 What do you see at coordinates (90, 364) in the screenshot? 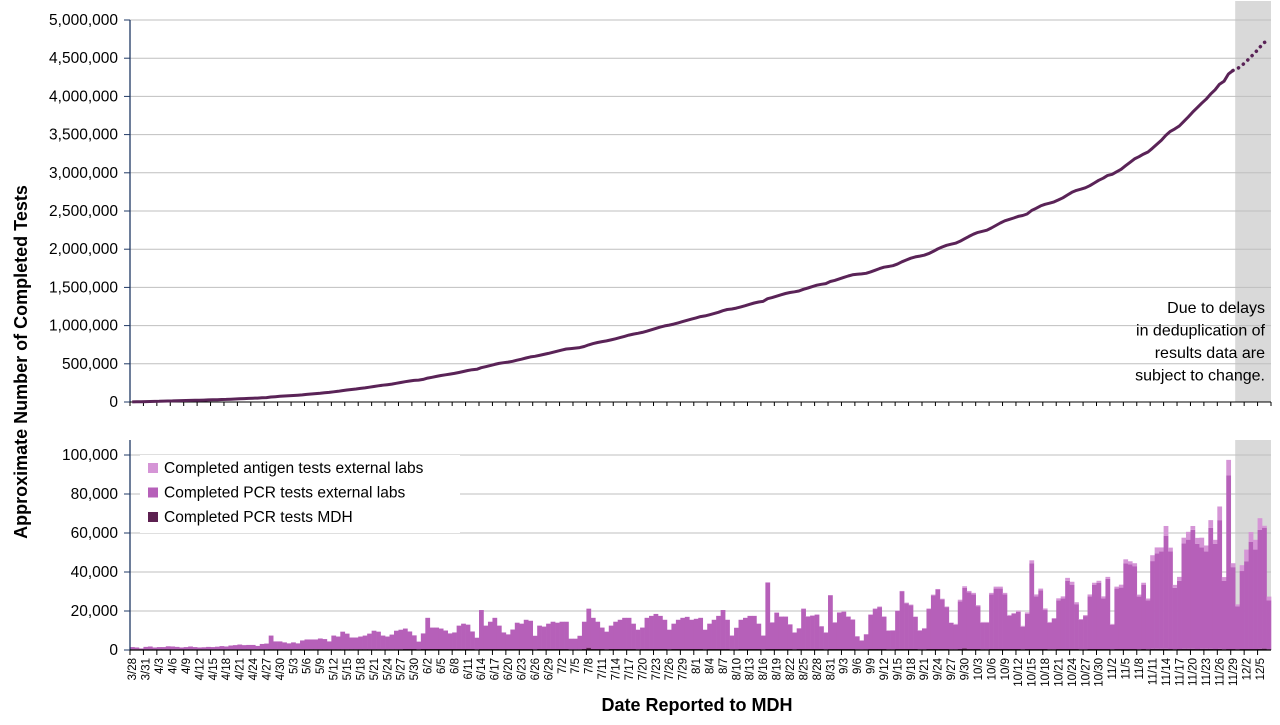
I see `y-tick-label: 500,000` at bounding box center [90, 364].